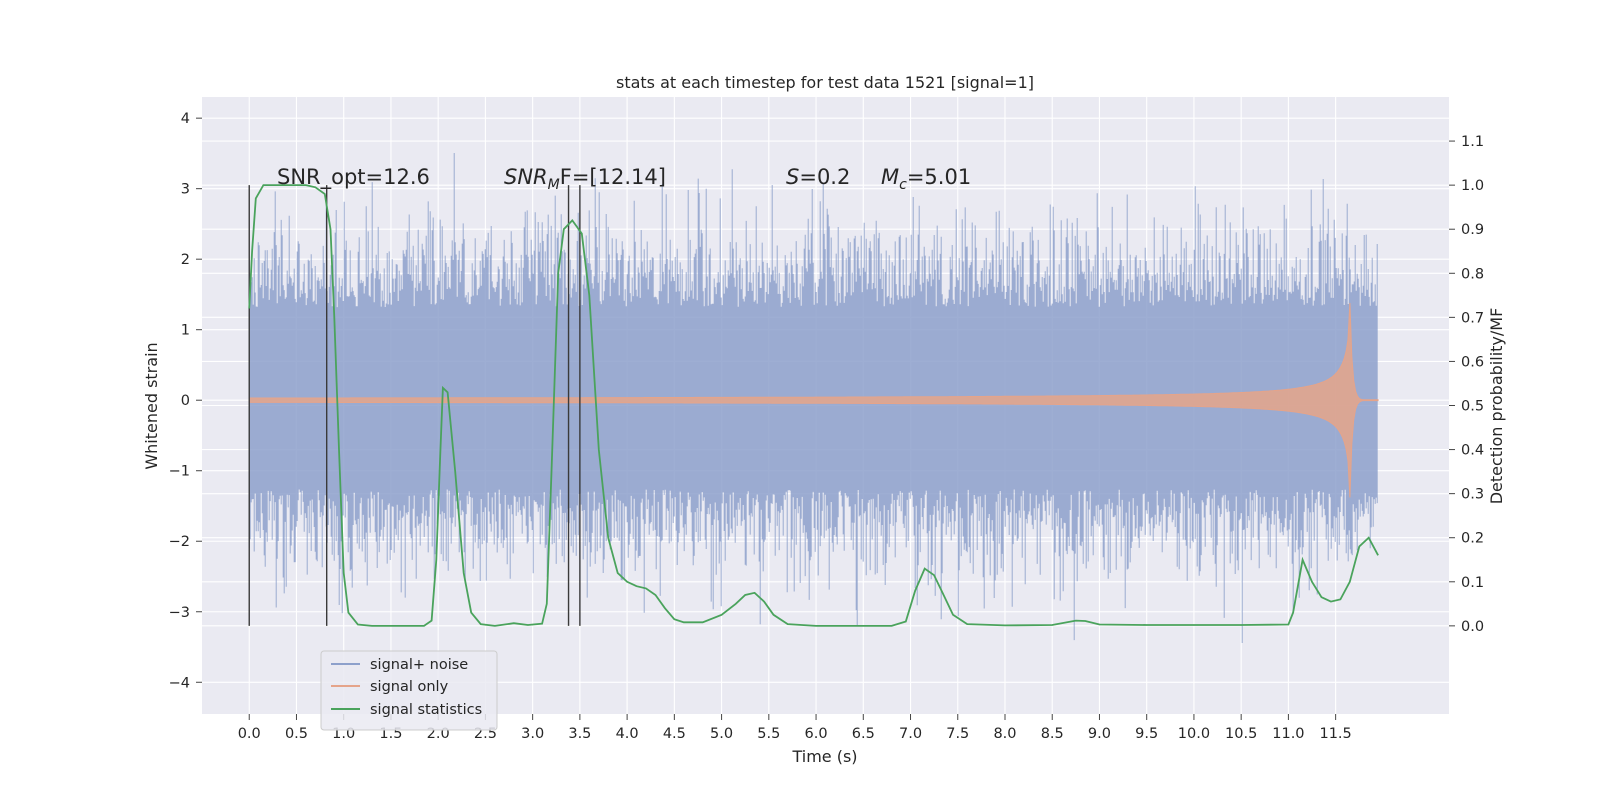 This screenshot has width=1600, height=804. I want to click on x-tick-label-11: 5.5, so click(768, 734).